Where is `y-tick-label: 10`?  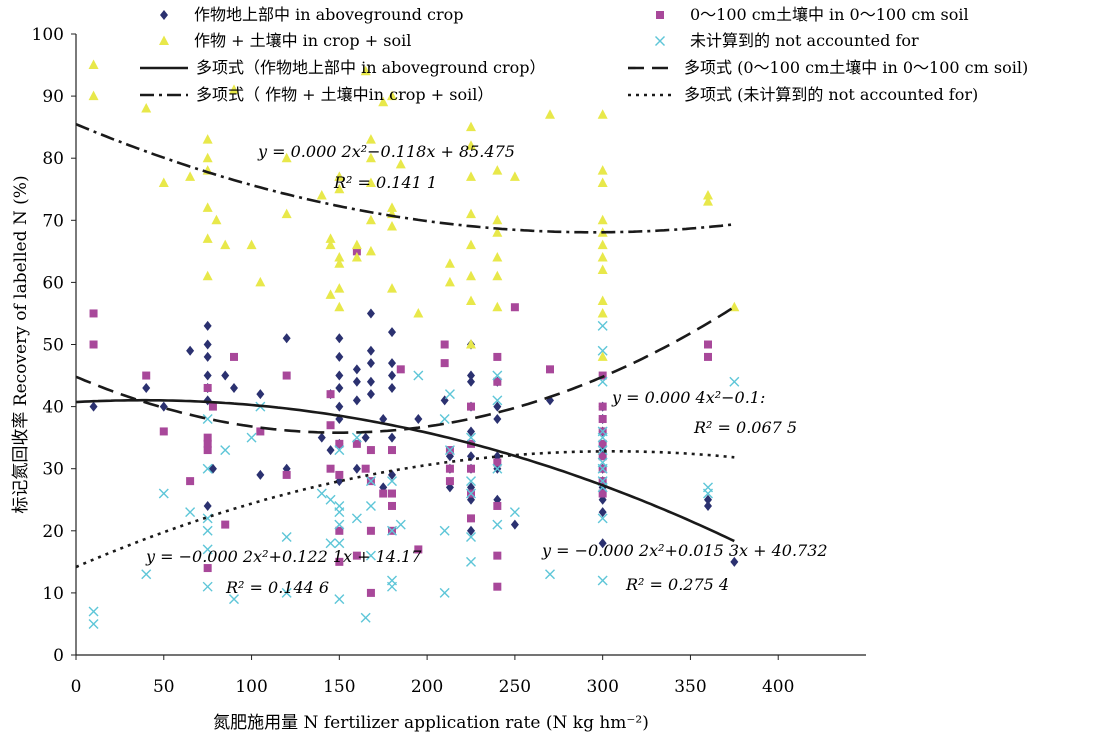 y-tick-label: 10 is located at coordinates (53, 594).